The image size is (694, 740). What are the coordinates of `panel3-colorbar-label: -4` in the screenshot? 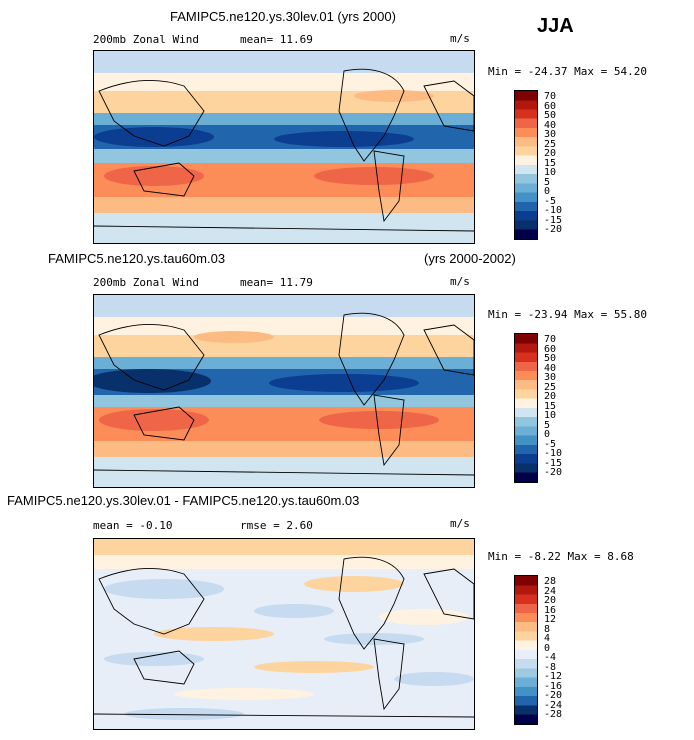 It's located at (550, 657).